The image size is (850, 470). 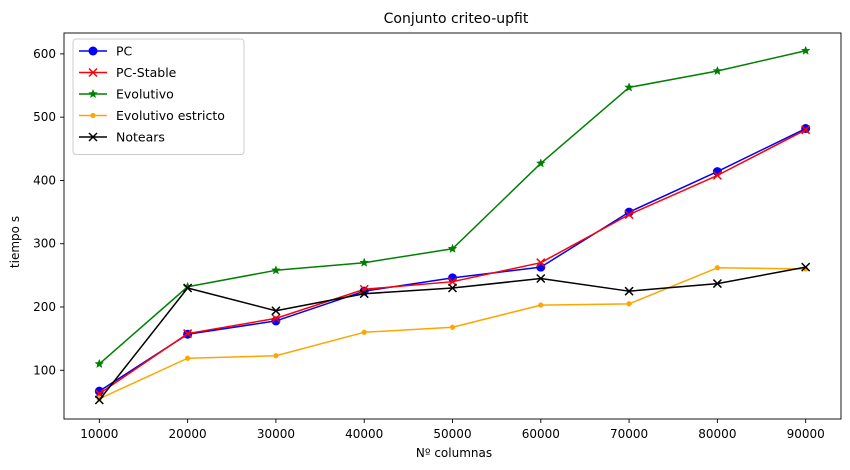 I want to click on x-tick-label: 60000, so click(x=541, y=434).